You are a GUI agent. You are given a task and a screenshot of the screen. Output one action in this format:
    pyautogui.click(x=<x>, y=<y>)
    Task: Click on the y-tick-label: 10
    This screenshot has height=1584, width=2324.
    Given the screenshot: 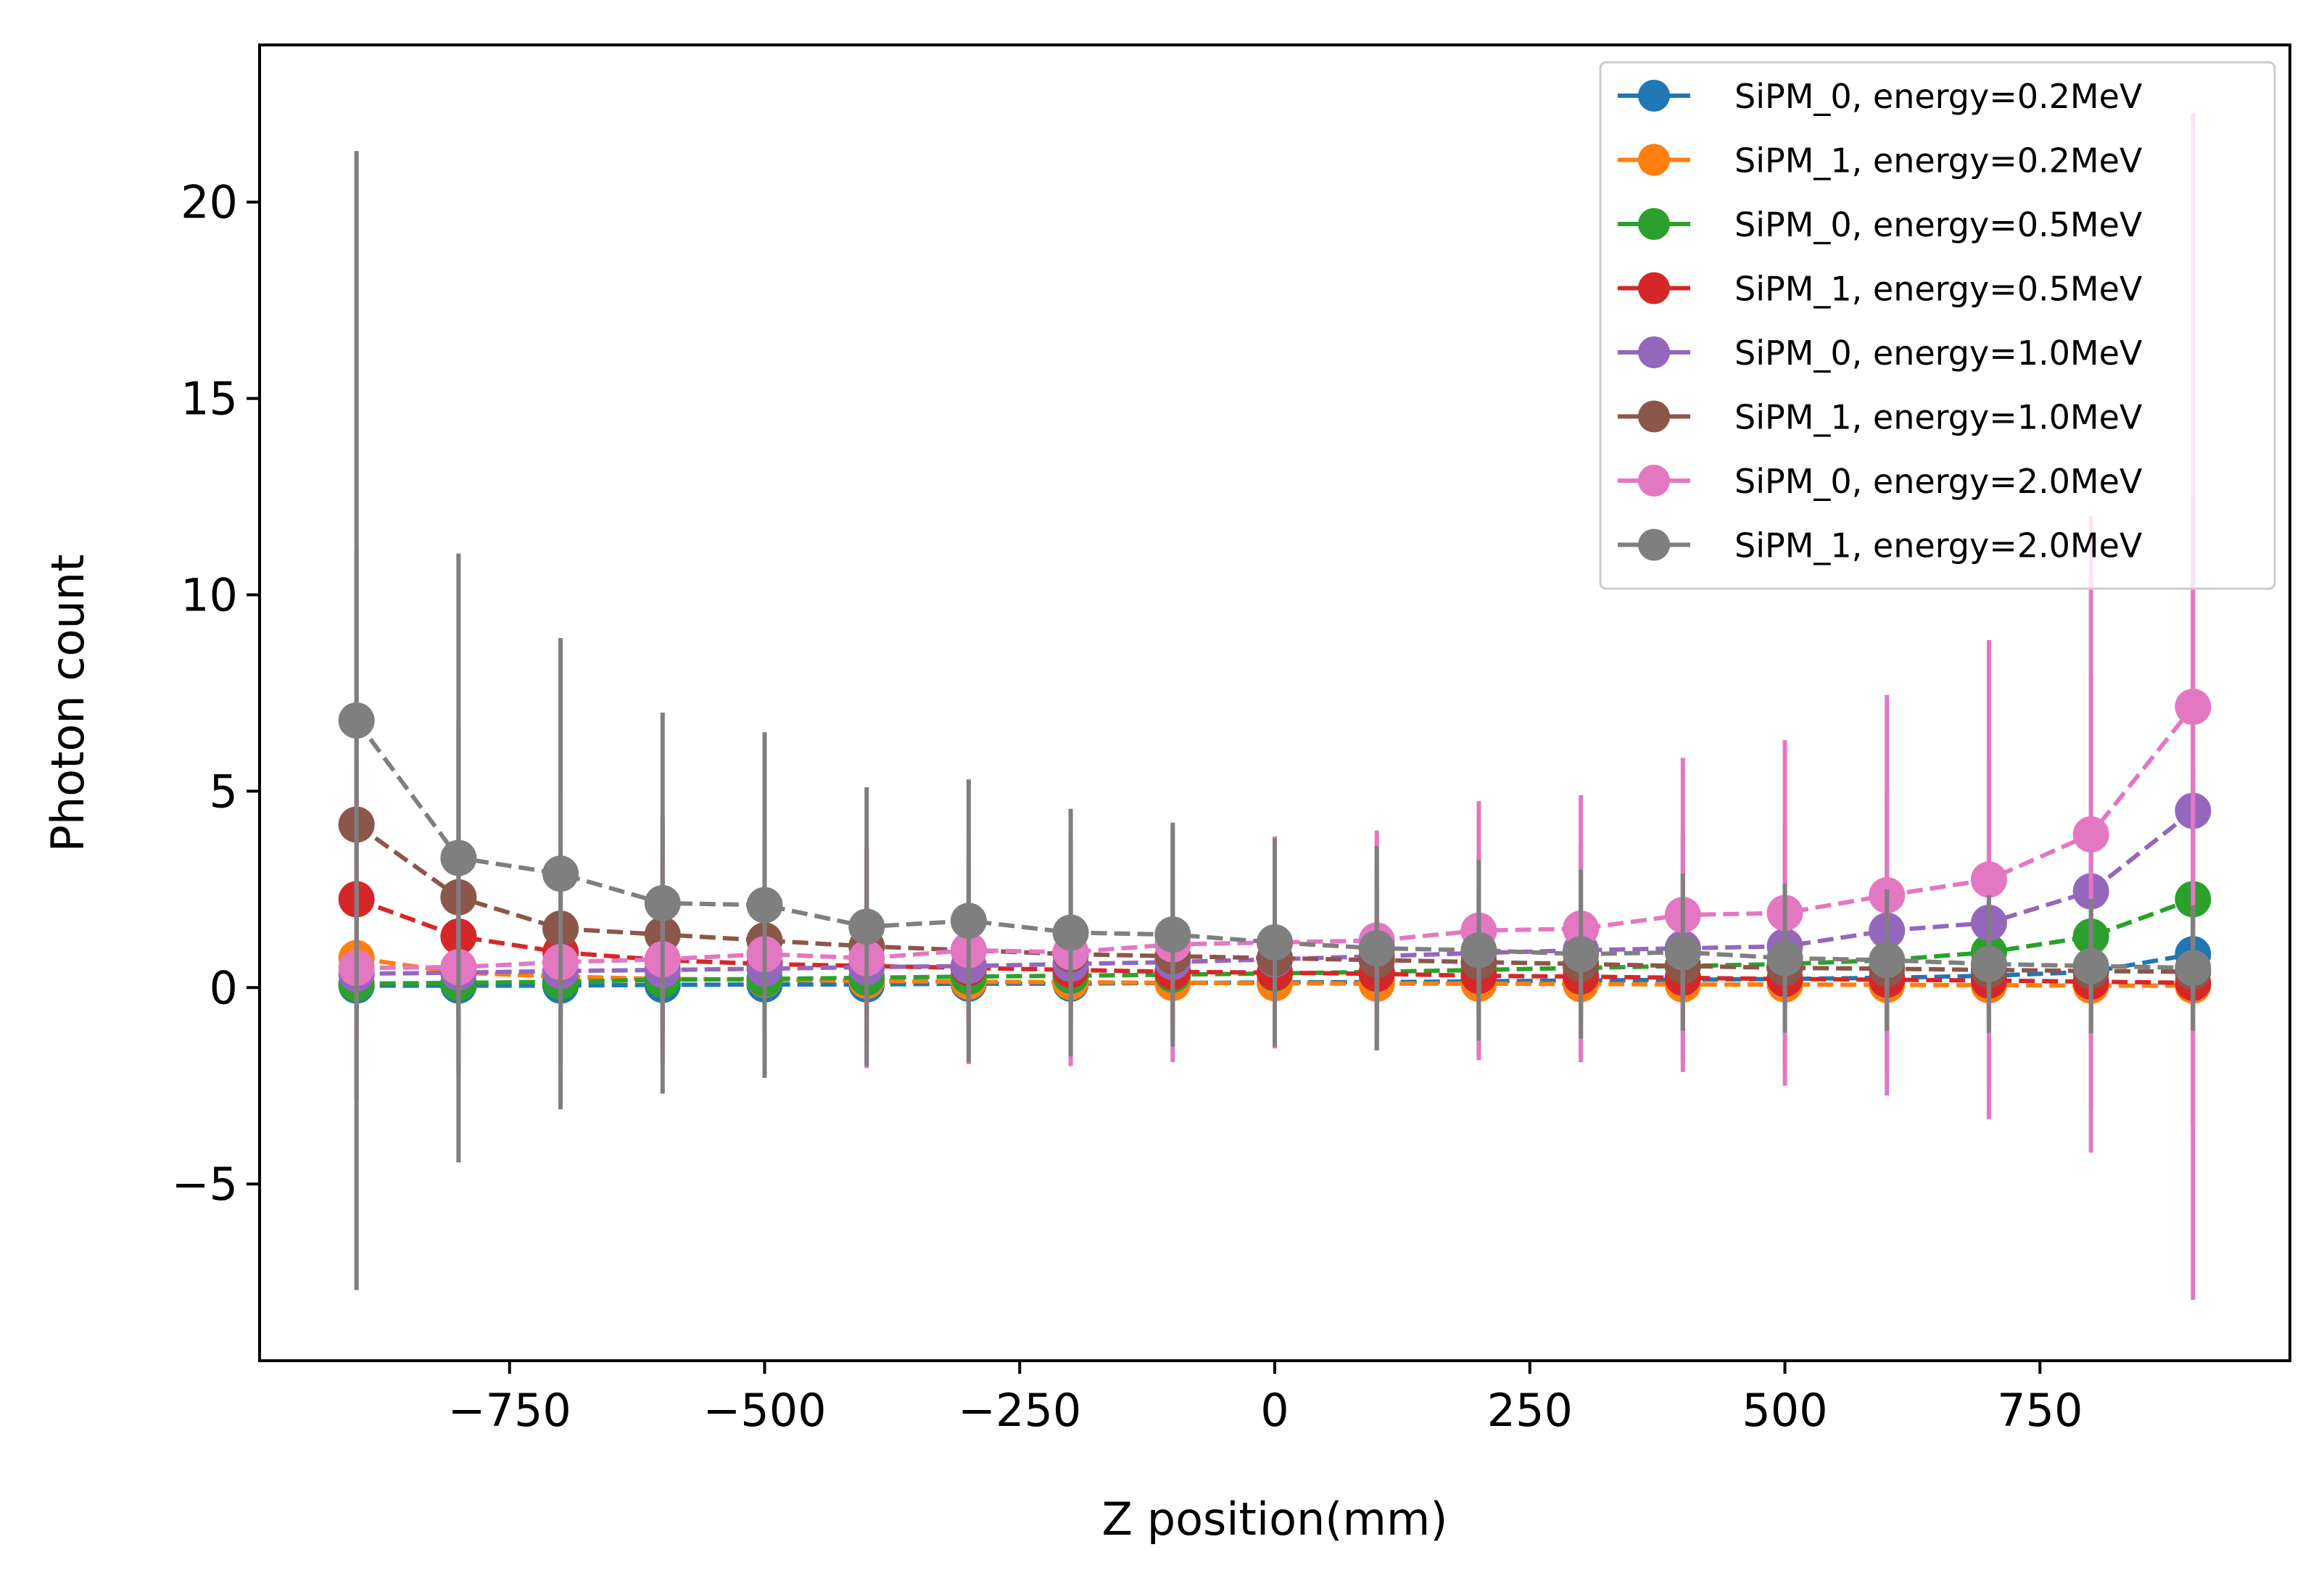 What is the action you would take?
    pyautogui.click(x=210, y=595)
    